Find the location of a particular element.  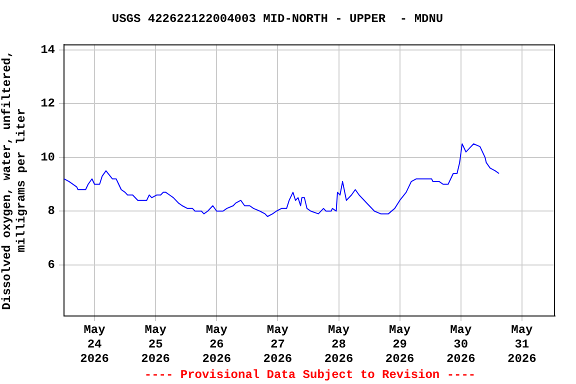

chart-title: USGS 422622122004003 MID-NORTH - UPPER - MDNU is located at coordinates (278, 19).